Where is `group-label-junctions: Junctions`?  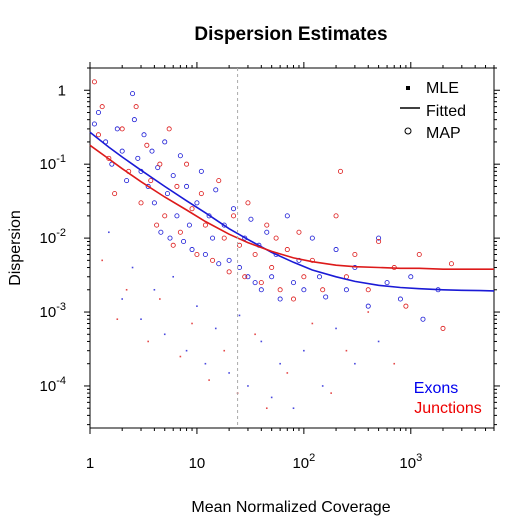 group-label-junctions: Junctions is located at coordinates (448, 408).